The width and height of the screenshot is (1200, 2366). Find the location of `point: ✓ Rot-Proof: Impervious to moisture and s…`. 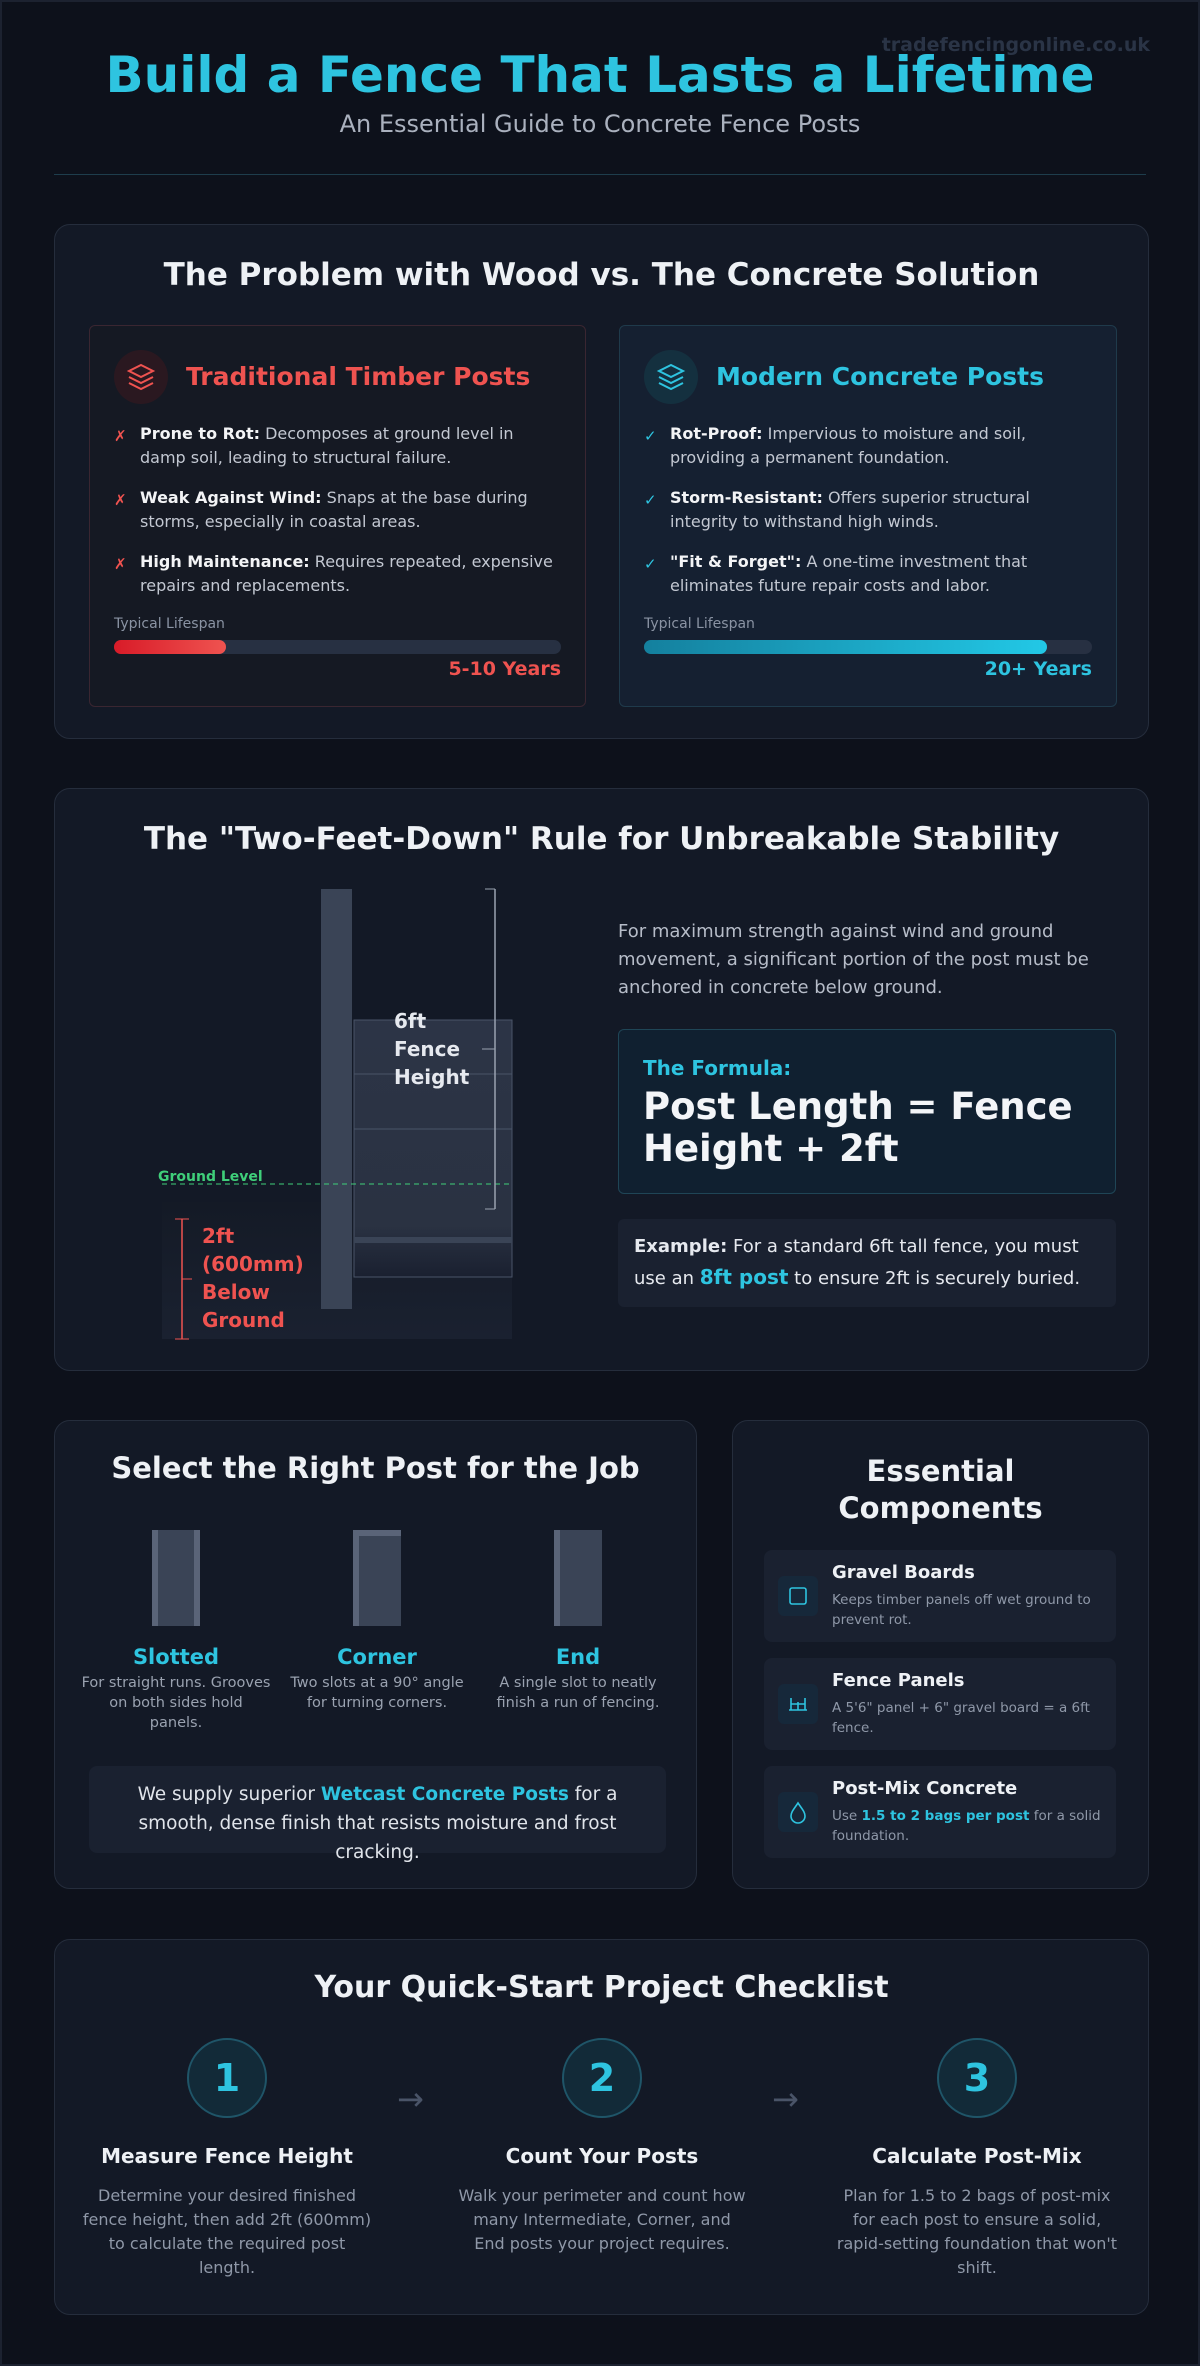

point: ✓ Rot-Proof: Impervious to moisture and s… is located at coordinates (868, 446).